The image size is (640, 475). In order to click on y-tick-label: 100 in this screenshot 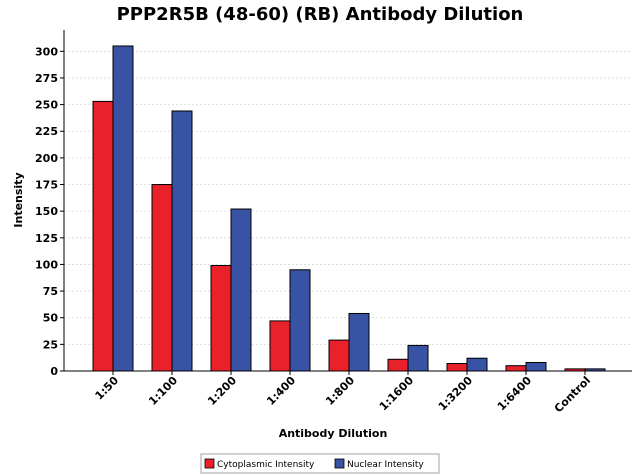, I will do `click(46, 264)`.